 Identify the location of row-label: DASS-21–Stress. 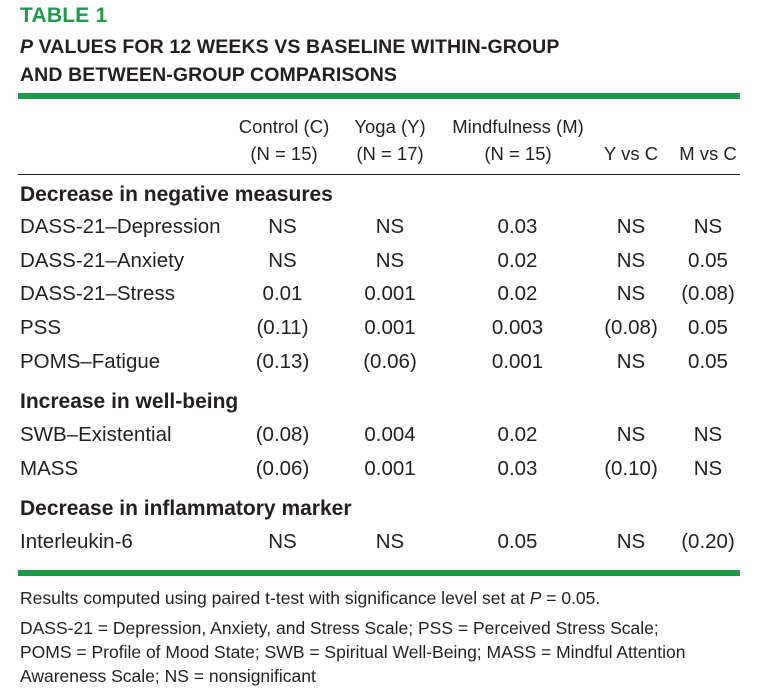
(97, 293).